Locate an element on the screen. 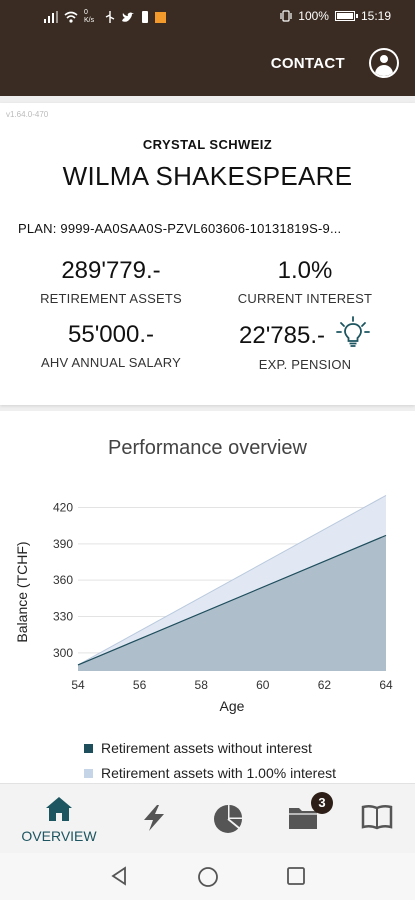 This screenshot has height=900, width=415. y-tick-label-390: 390 is located at coordinates (63, 544).